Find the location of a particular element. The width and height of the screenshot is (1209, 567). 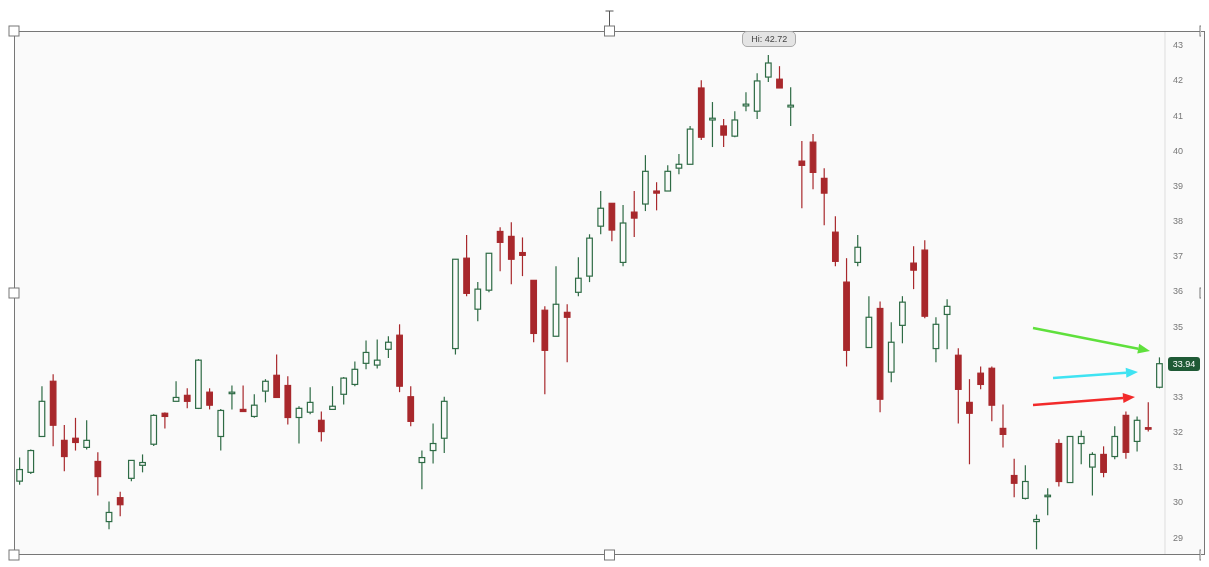

y-tick-label: 32 is located at coordinates (1178, 432).